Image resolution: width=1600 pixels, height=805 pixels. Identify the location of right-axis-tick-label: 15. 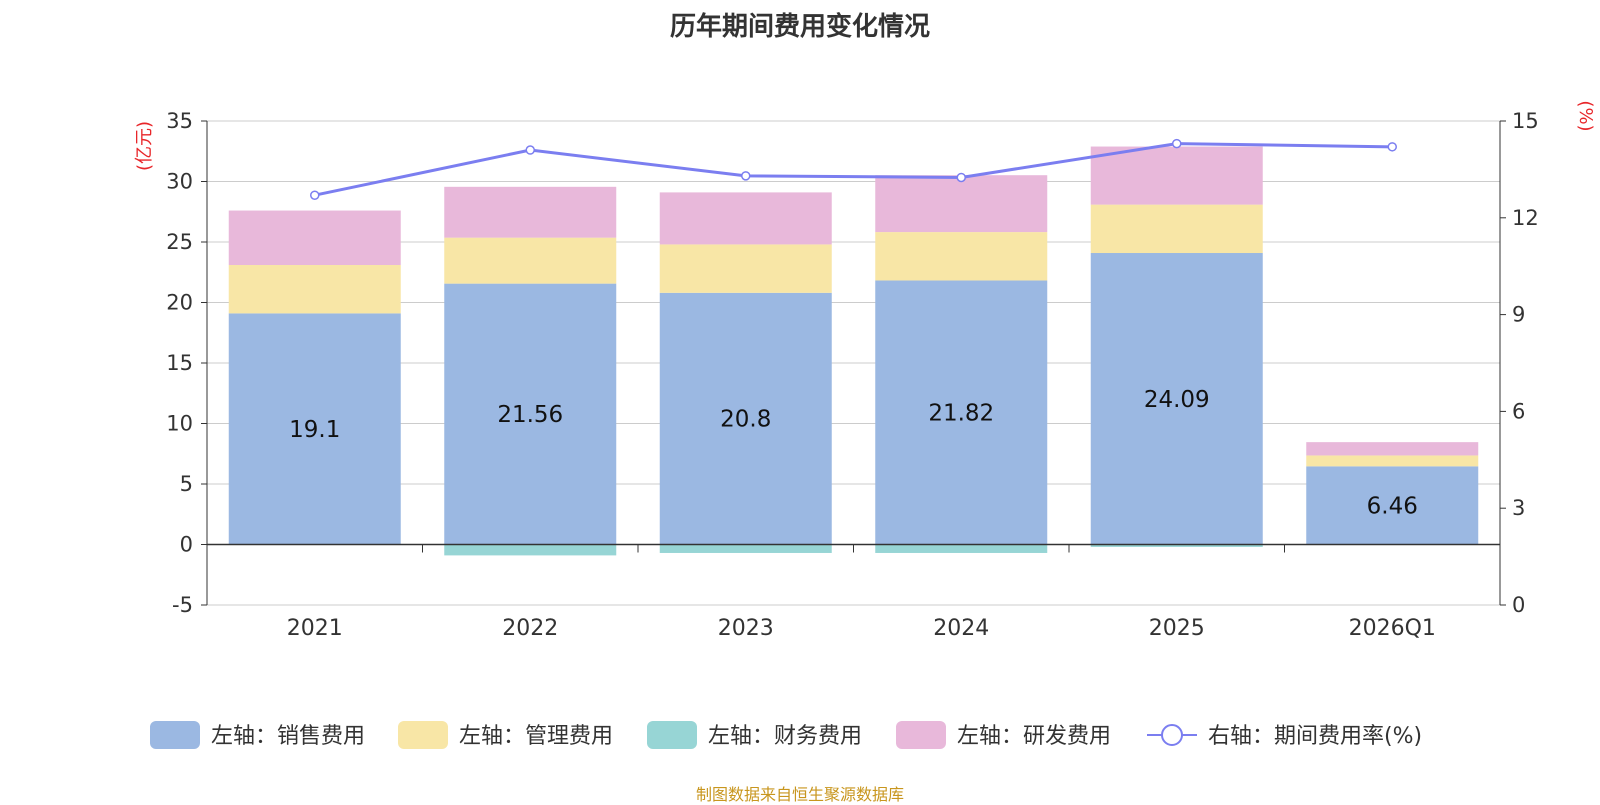
(1525, 121).